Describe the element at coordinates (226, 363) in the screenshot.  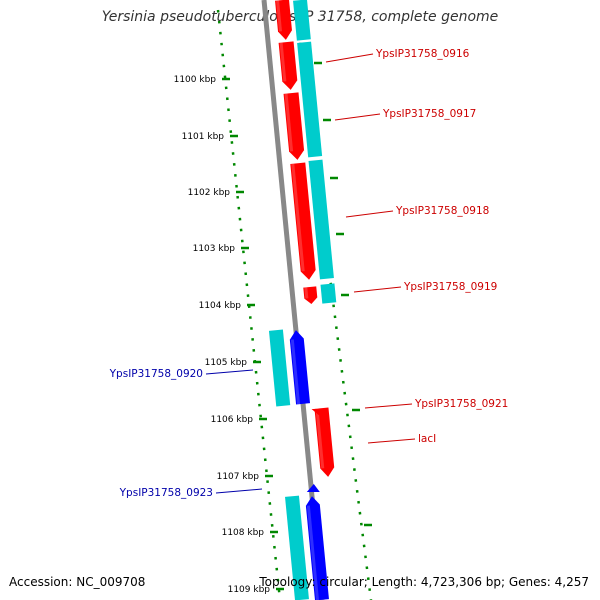
I see `ruler-tick-label: 1105 kbp` at that location.